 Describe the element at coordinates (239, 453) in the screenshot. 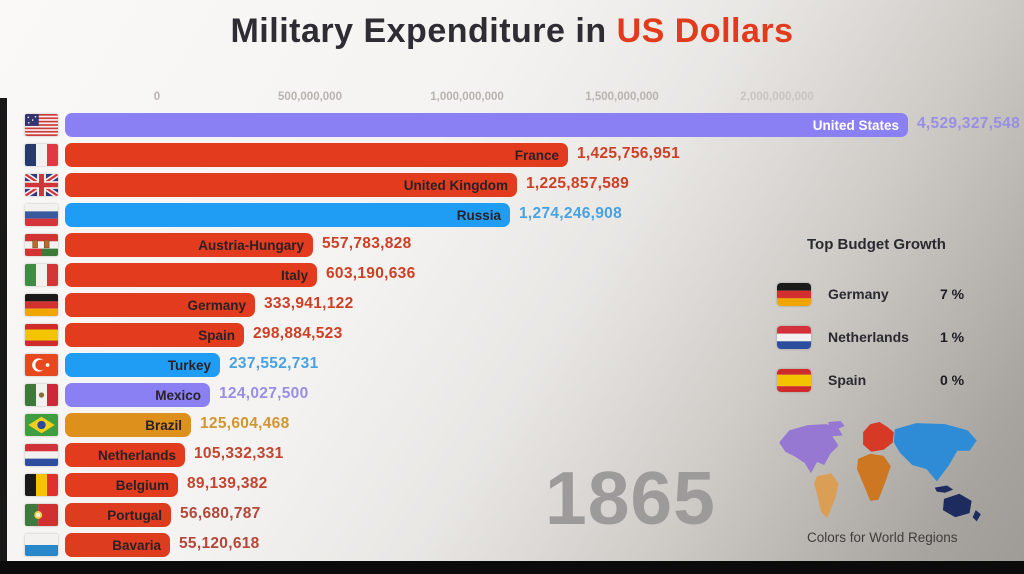

I see `bar-value-label: 105,332,331` at that location.